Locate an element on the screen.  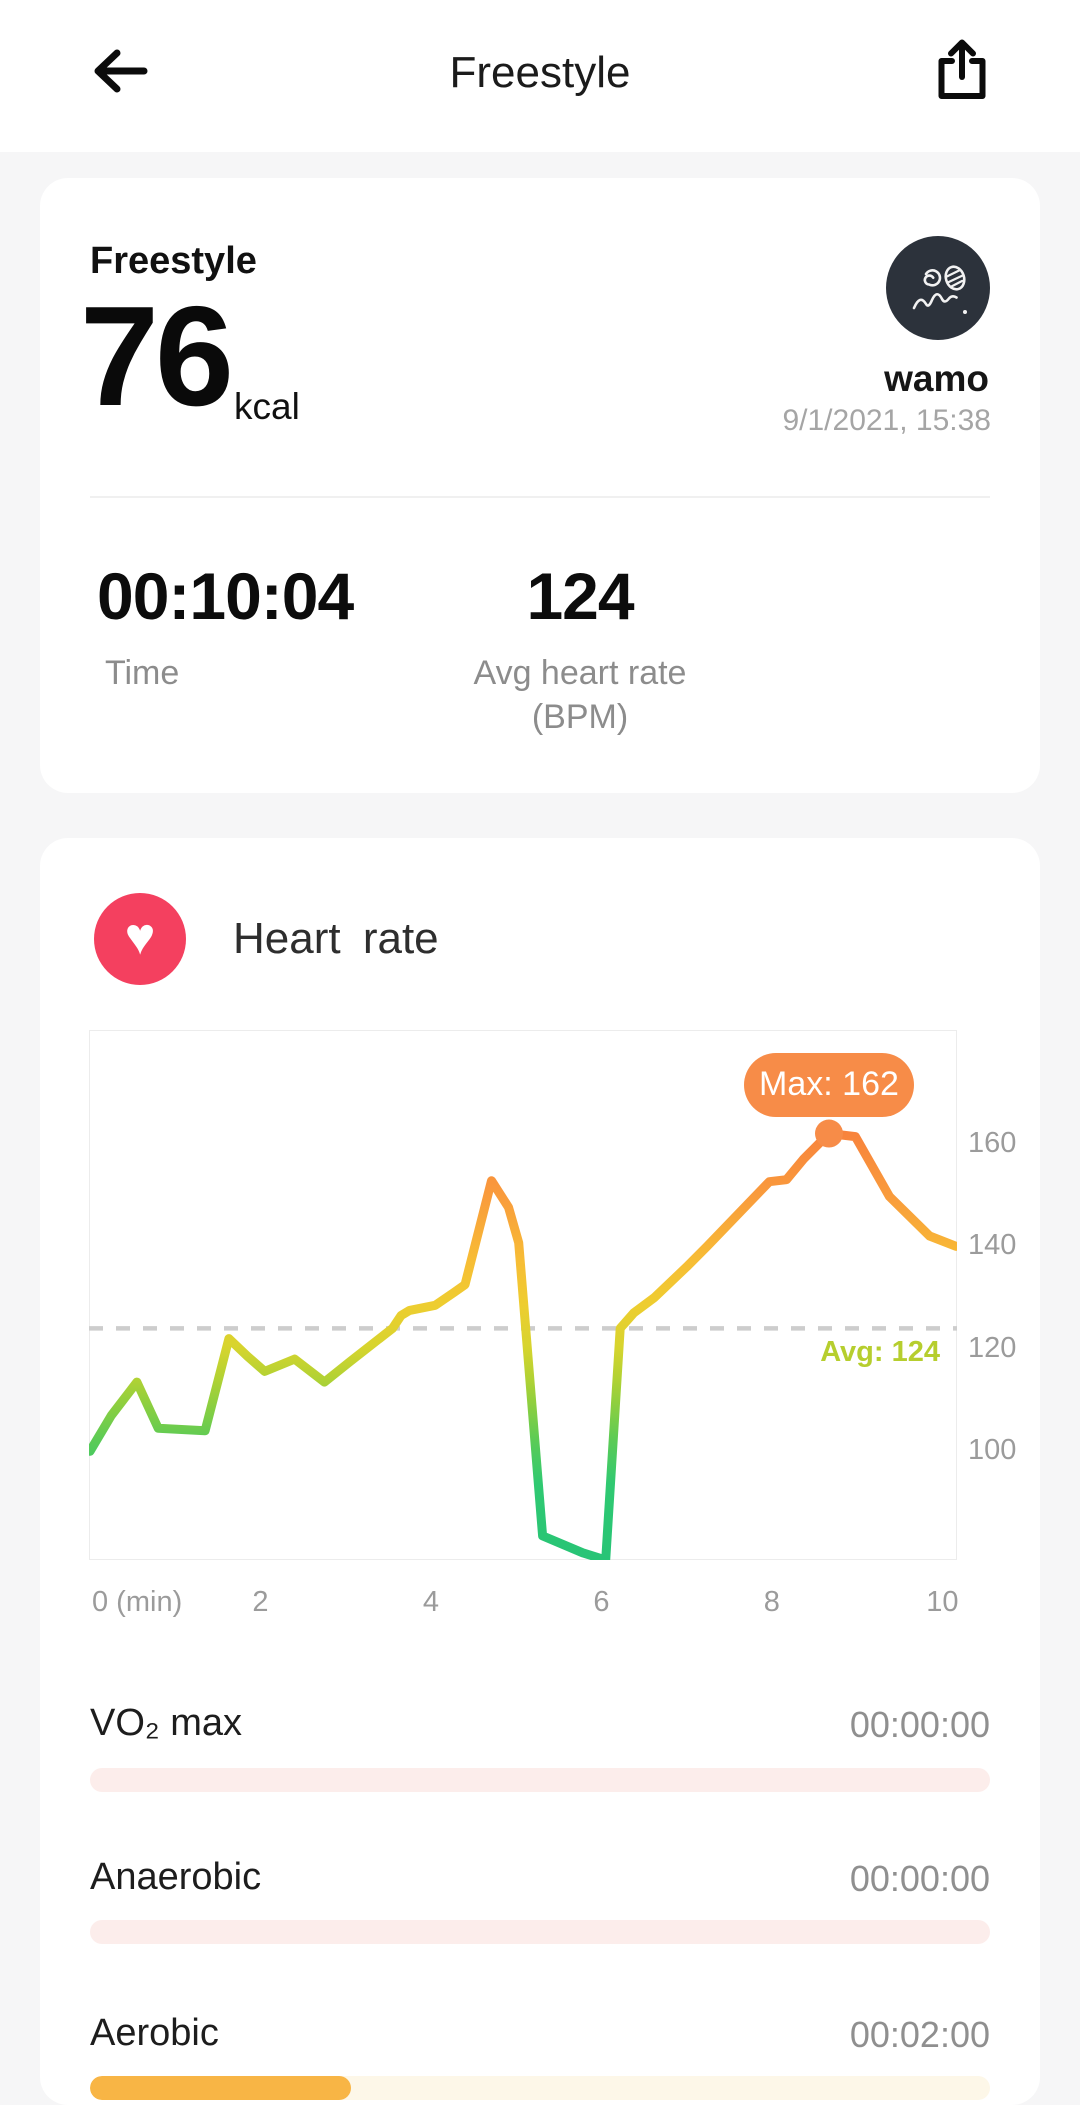
user-name: wamo is located at coordinates (936, 378).